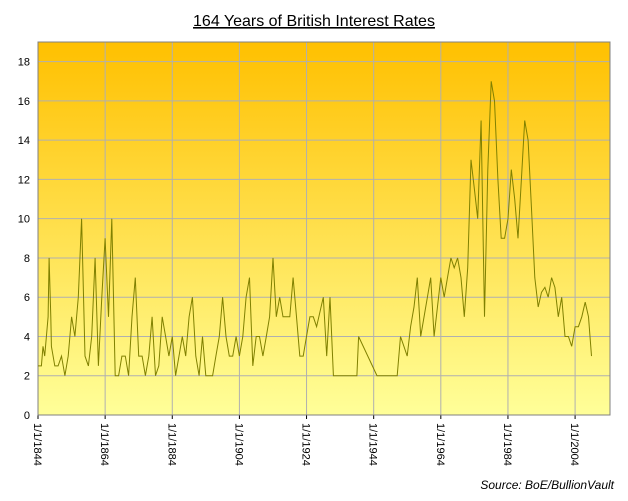  What do you see at coordinates (24, 180) in the screenshot?
I see `y-tick-label: 12` at bounding box center [24, 180].